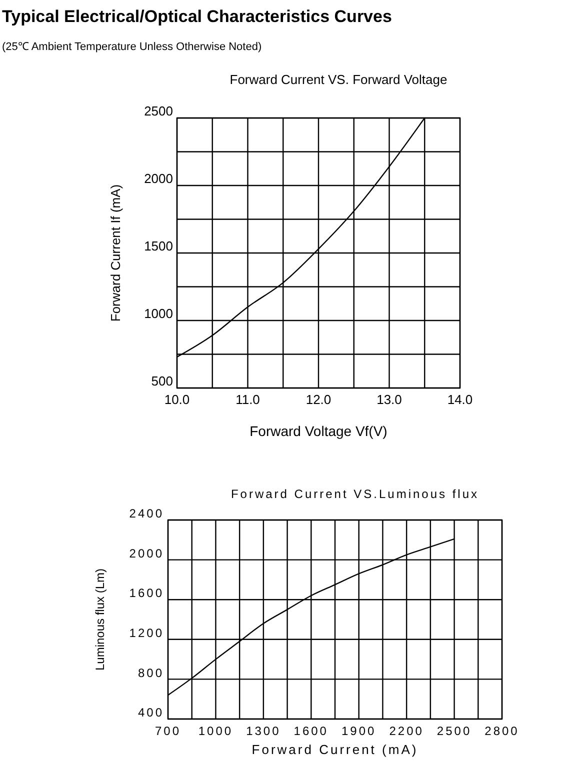 The height and width of the screenshot is (765, 577). I want to click on x-tick-label: 2500, so click(454, 731).